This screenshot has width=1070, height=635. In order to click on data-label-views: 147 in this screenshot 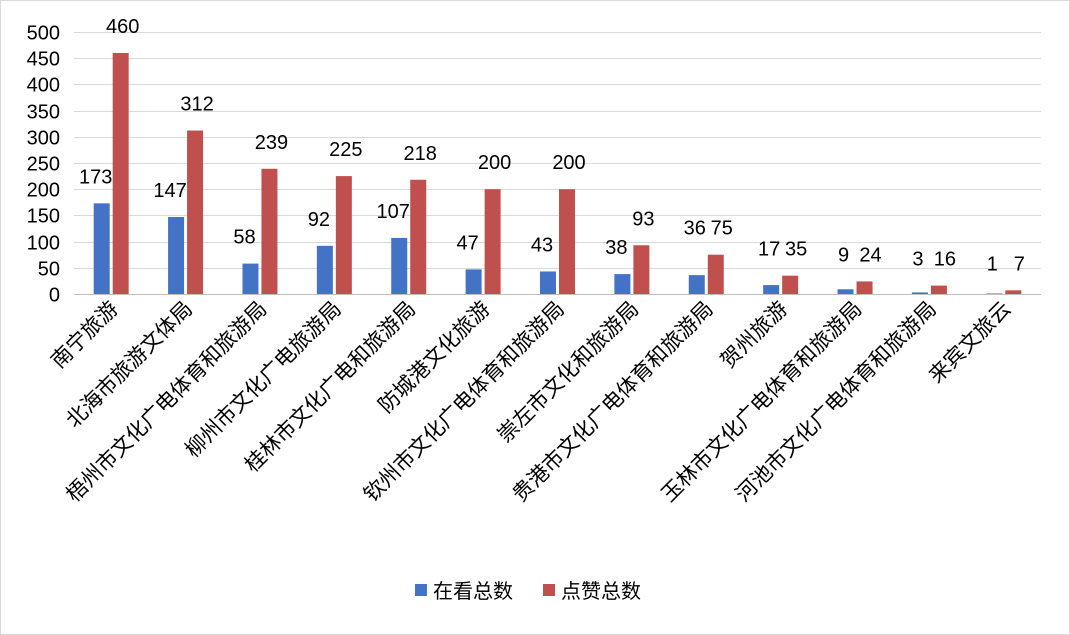, I will do `click(169, 191)`.